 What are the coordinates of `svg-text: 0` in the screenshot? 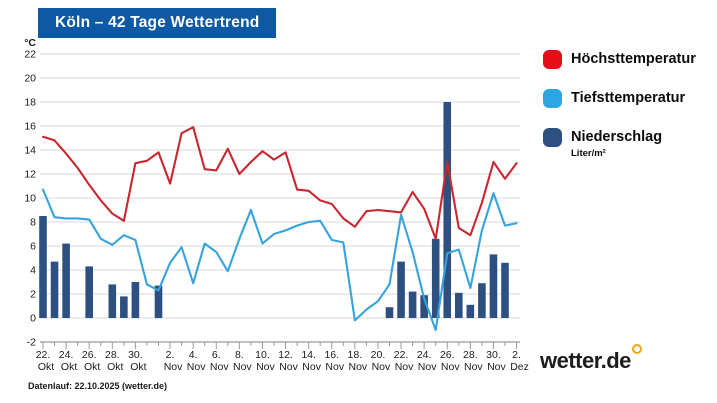 It's located at (33, 319).